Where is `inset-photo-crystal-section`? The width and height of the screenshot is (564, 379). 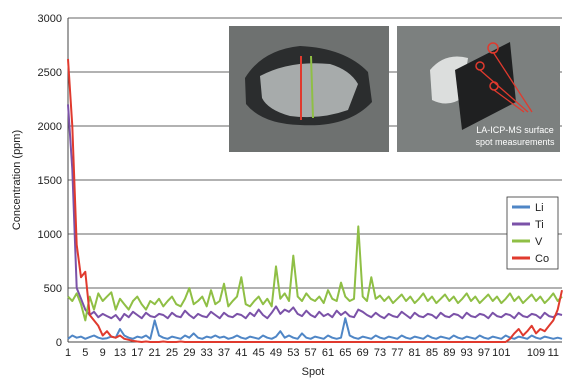 inset-photo-crystal-section is located at coordinates (309, 89).